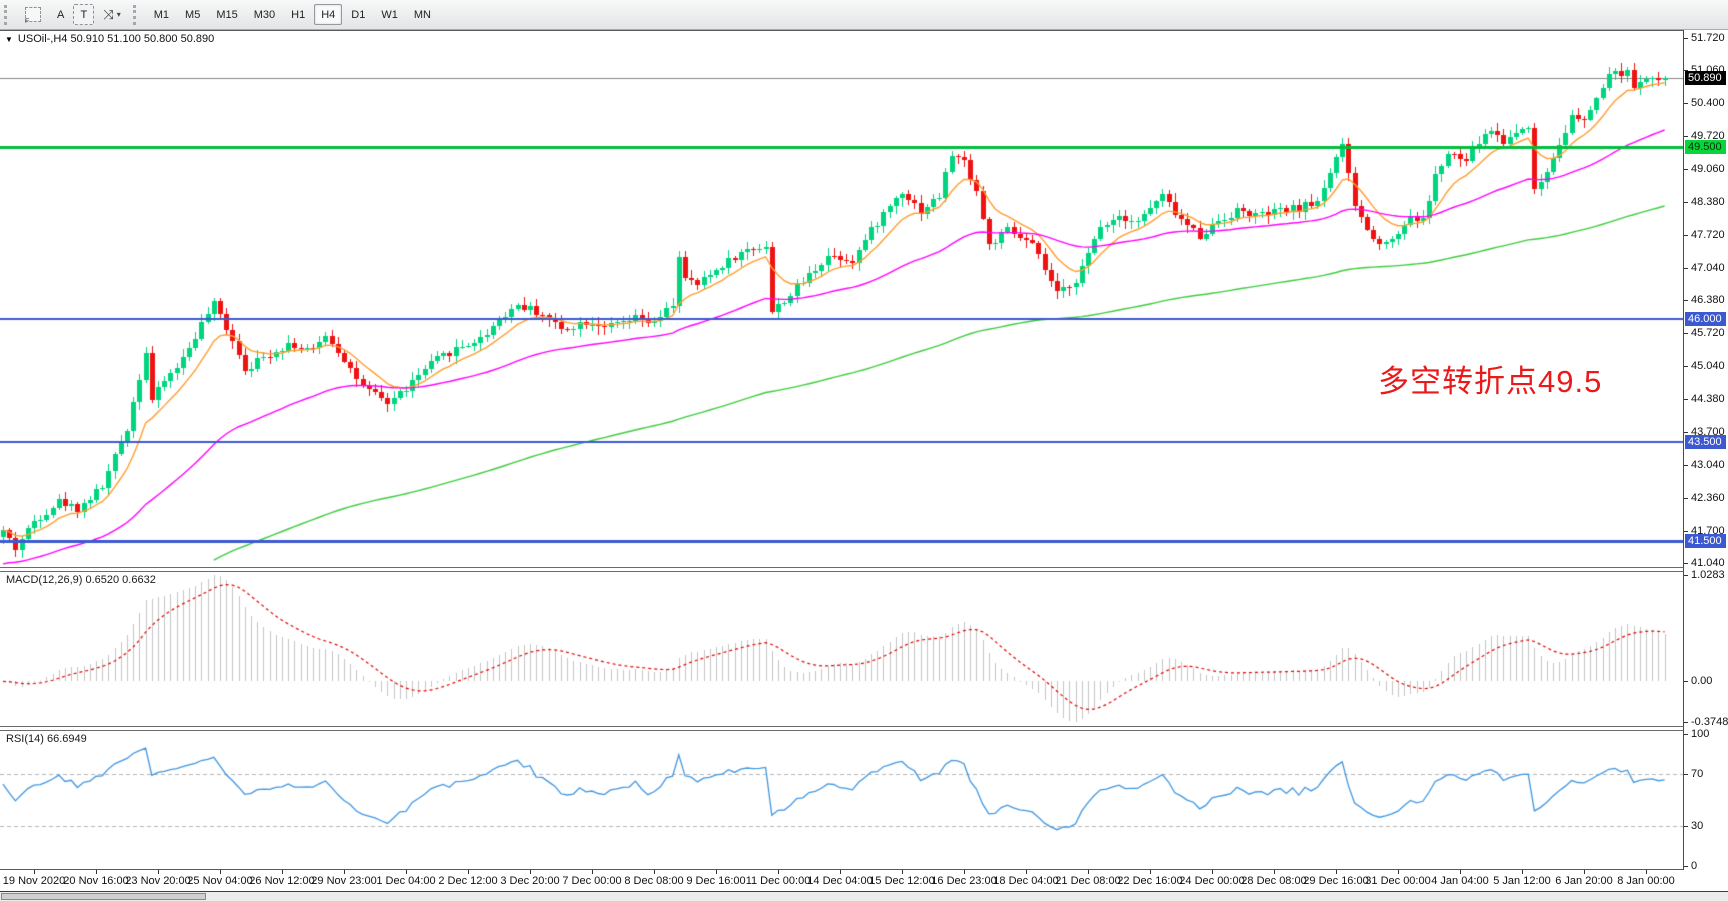 The height and width of the screenshot is (901, 1728). Describe the element at coordinates (1705, 442) in the screenshot. I see `level-price-badge: 43.500` at that location.